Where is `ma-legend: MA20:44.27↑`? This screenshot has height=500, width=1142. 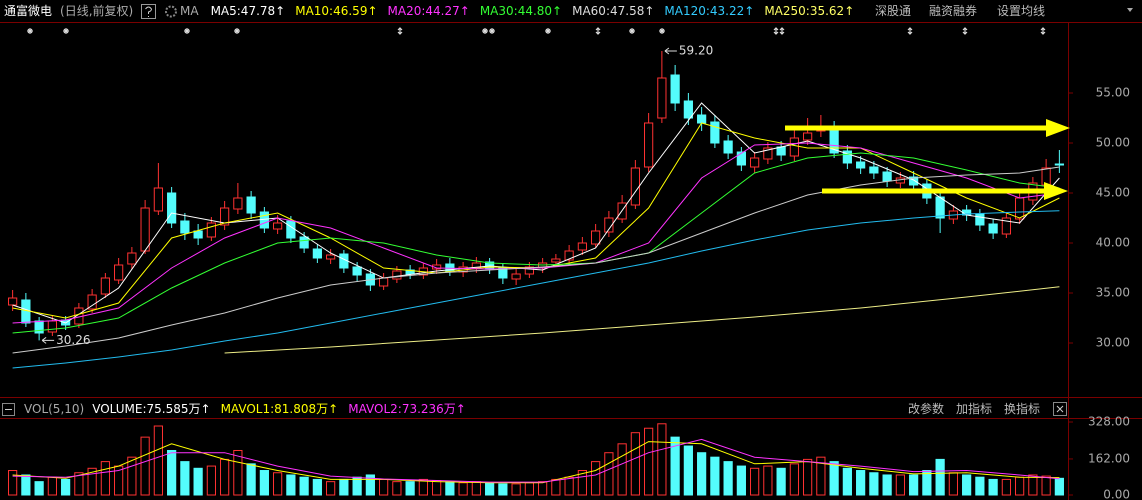 ma-legend: MA20:44.27↑ is located at coordinates (429, 11).